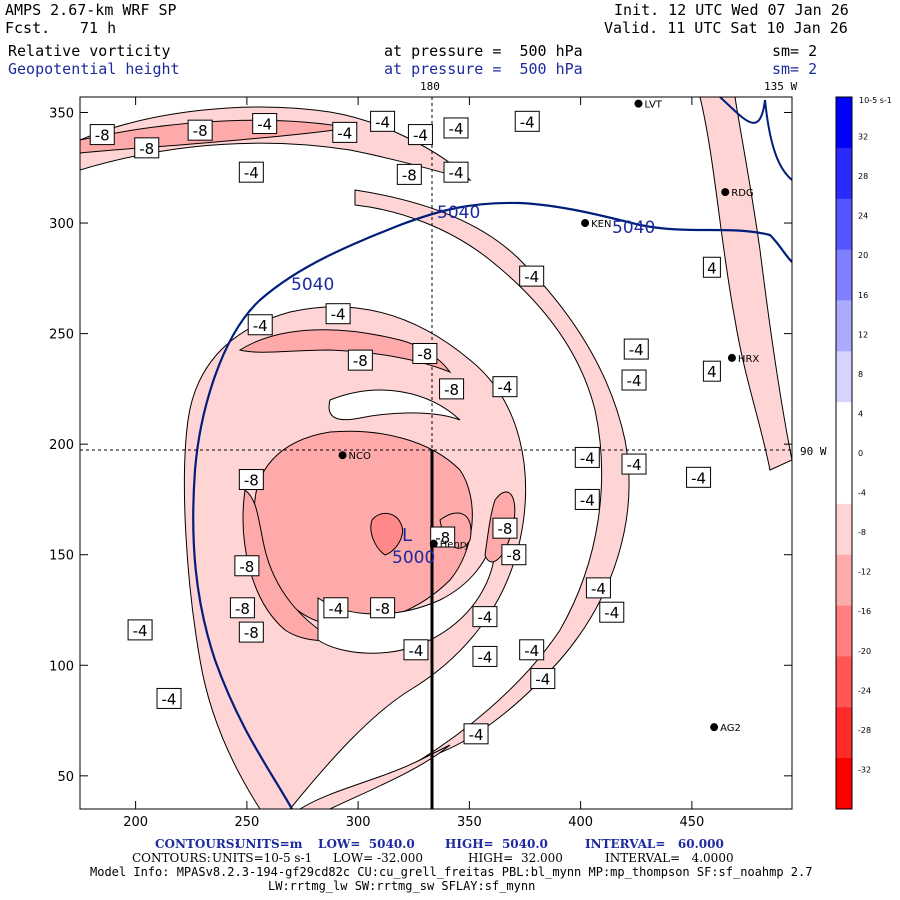 The height and width of the screenshot is (900, 900). Describe the element at coordinates (864, 572) in the screenshot. I see `colorbar-tick-label: -12` at that location.